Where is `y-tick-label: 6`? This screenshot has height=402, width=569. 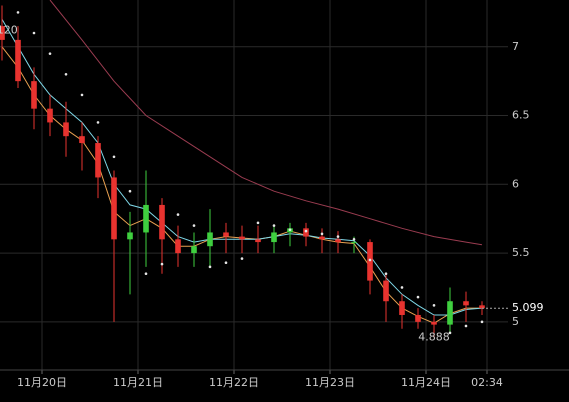
y-tick-label: 6 is located at coordinates (515, 183).